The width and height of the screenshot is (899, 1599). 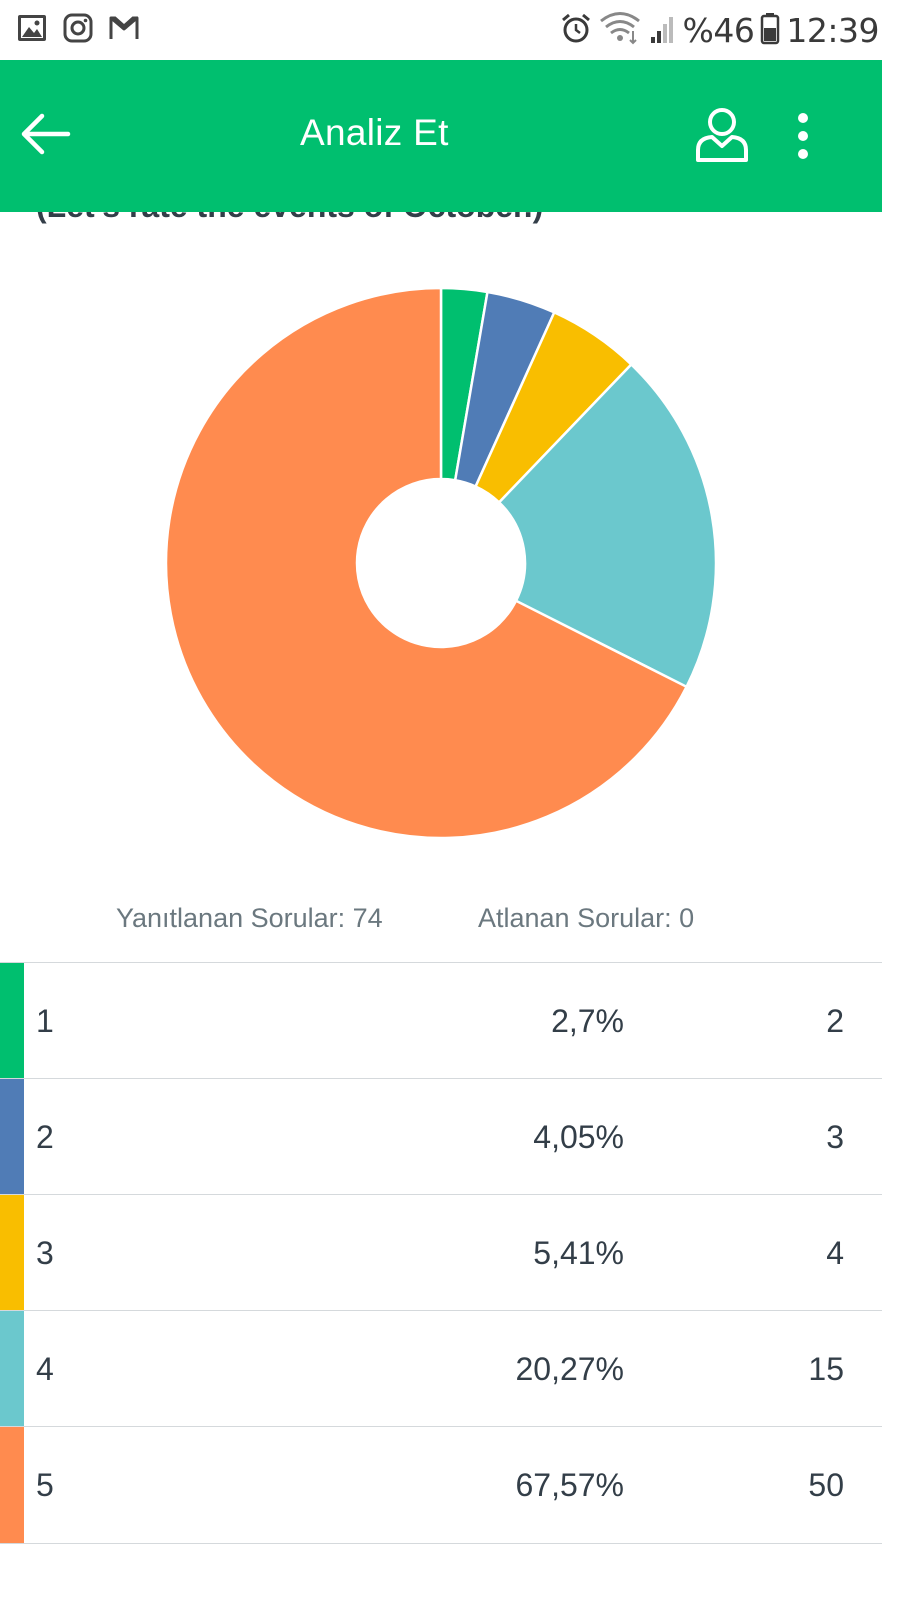 I want to click on answer-percent: 67,57%, so click(x=569, y=1485).